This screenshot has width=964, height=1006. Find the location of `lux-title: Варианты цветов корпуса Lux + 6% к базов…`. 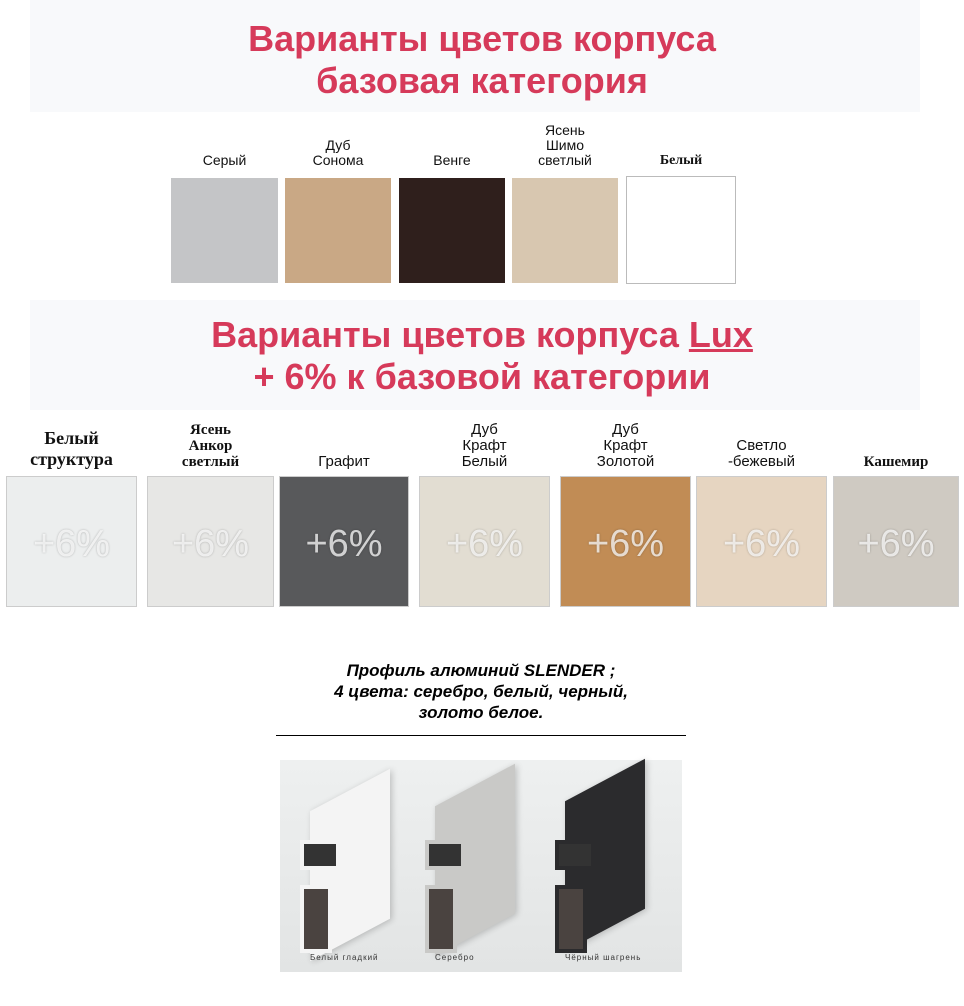

lux-title: Варианты цветов корпуса Lux + 6% к базов… is located at coordinates (482, 356).